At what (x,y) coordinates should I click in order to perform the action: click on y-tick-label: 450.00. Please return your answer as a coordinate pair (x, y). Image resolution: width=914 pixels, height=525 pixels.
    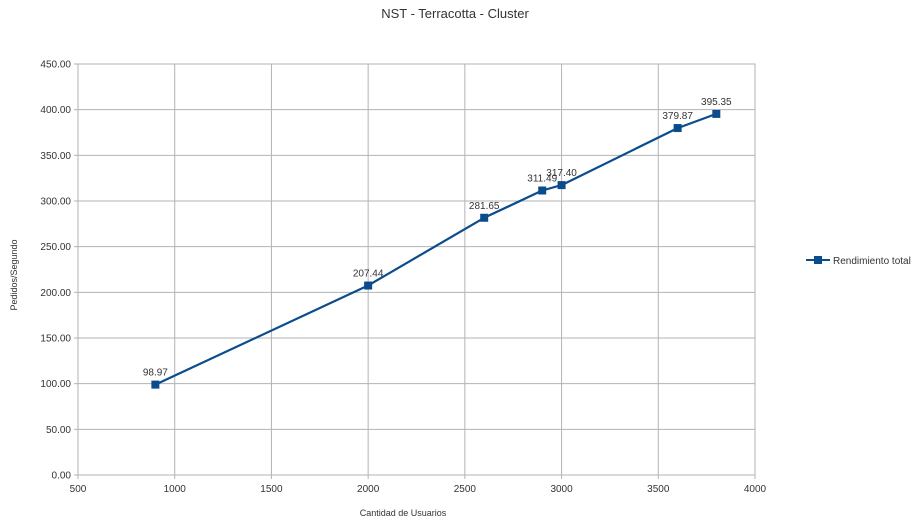
    Looking at the image, I should click on (55, 65).